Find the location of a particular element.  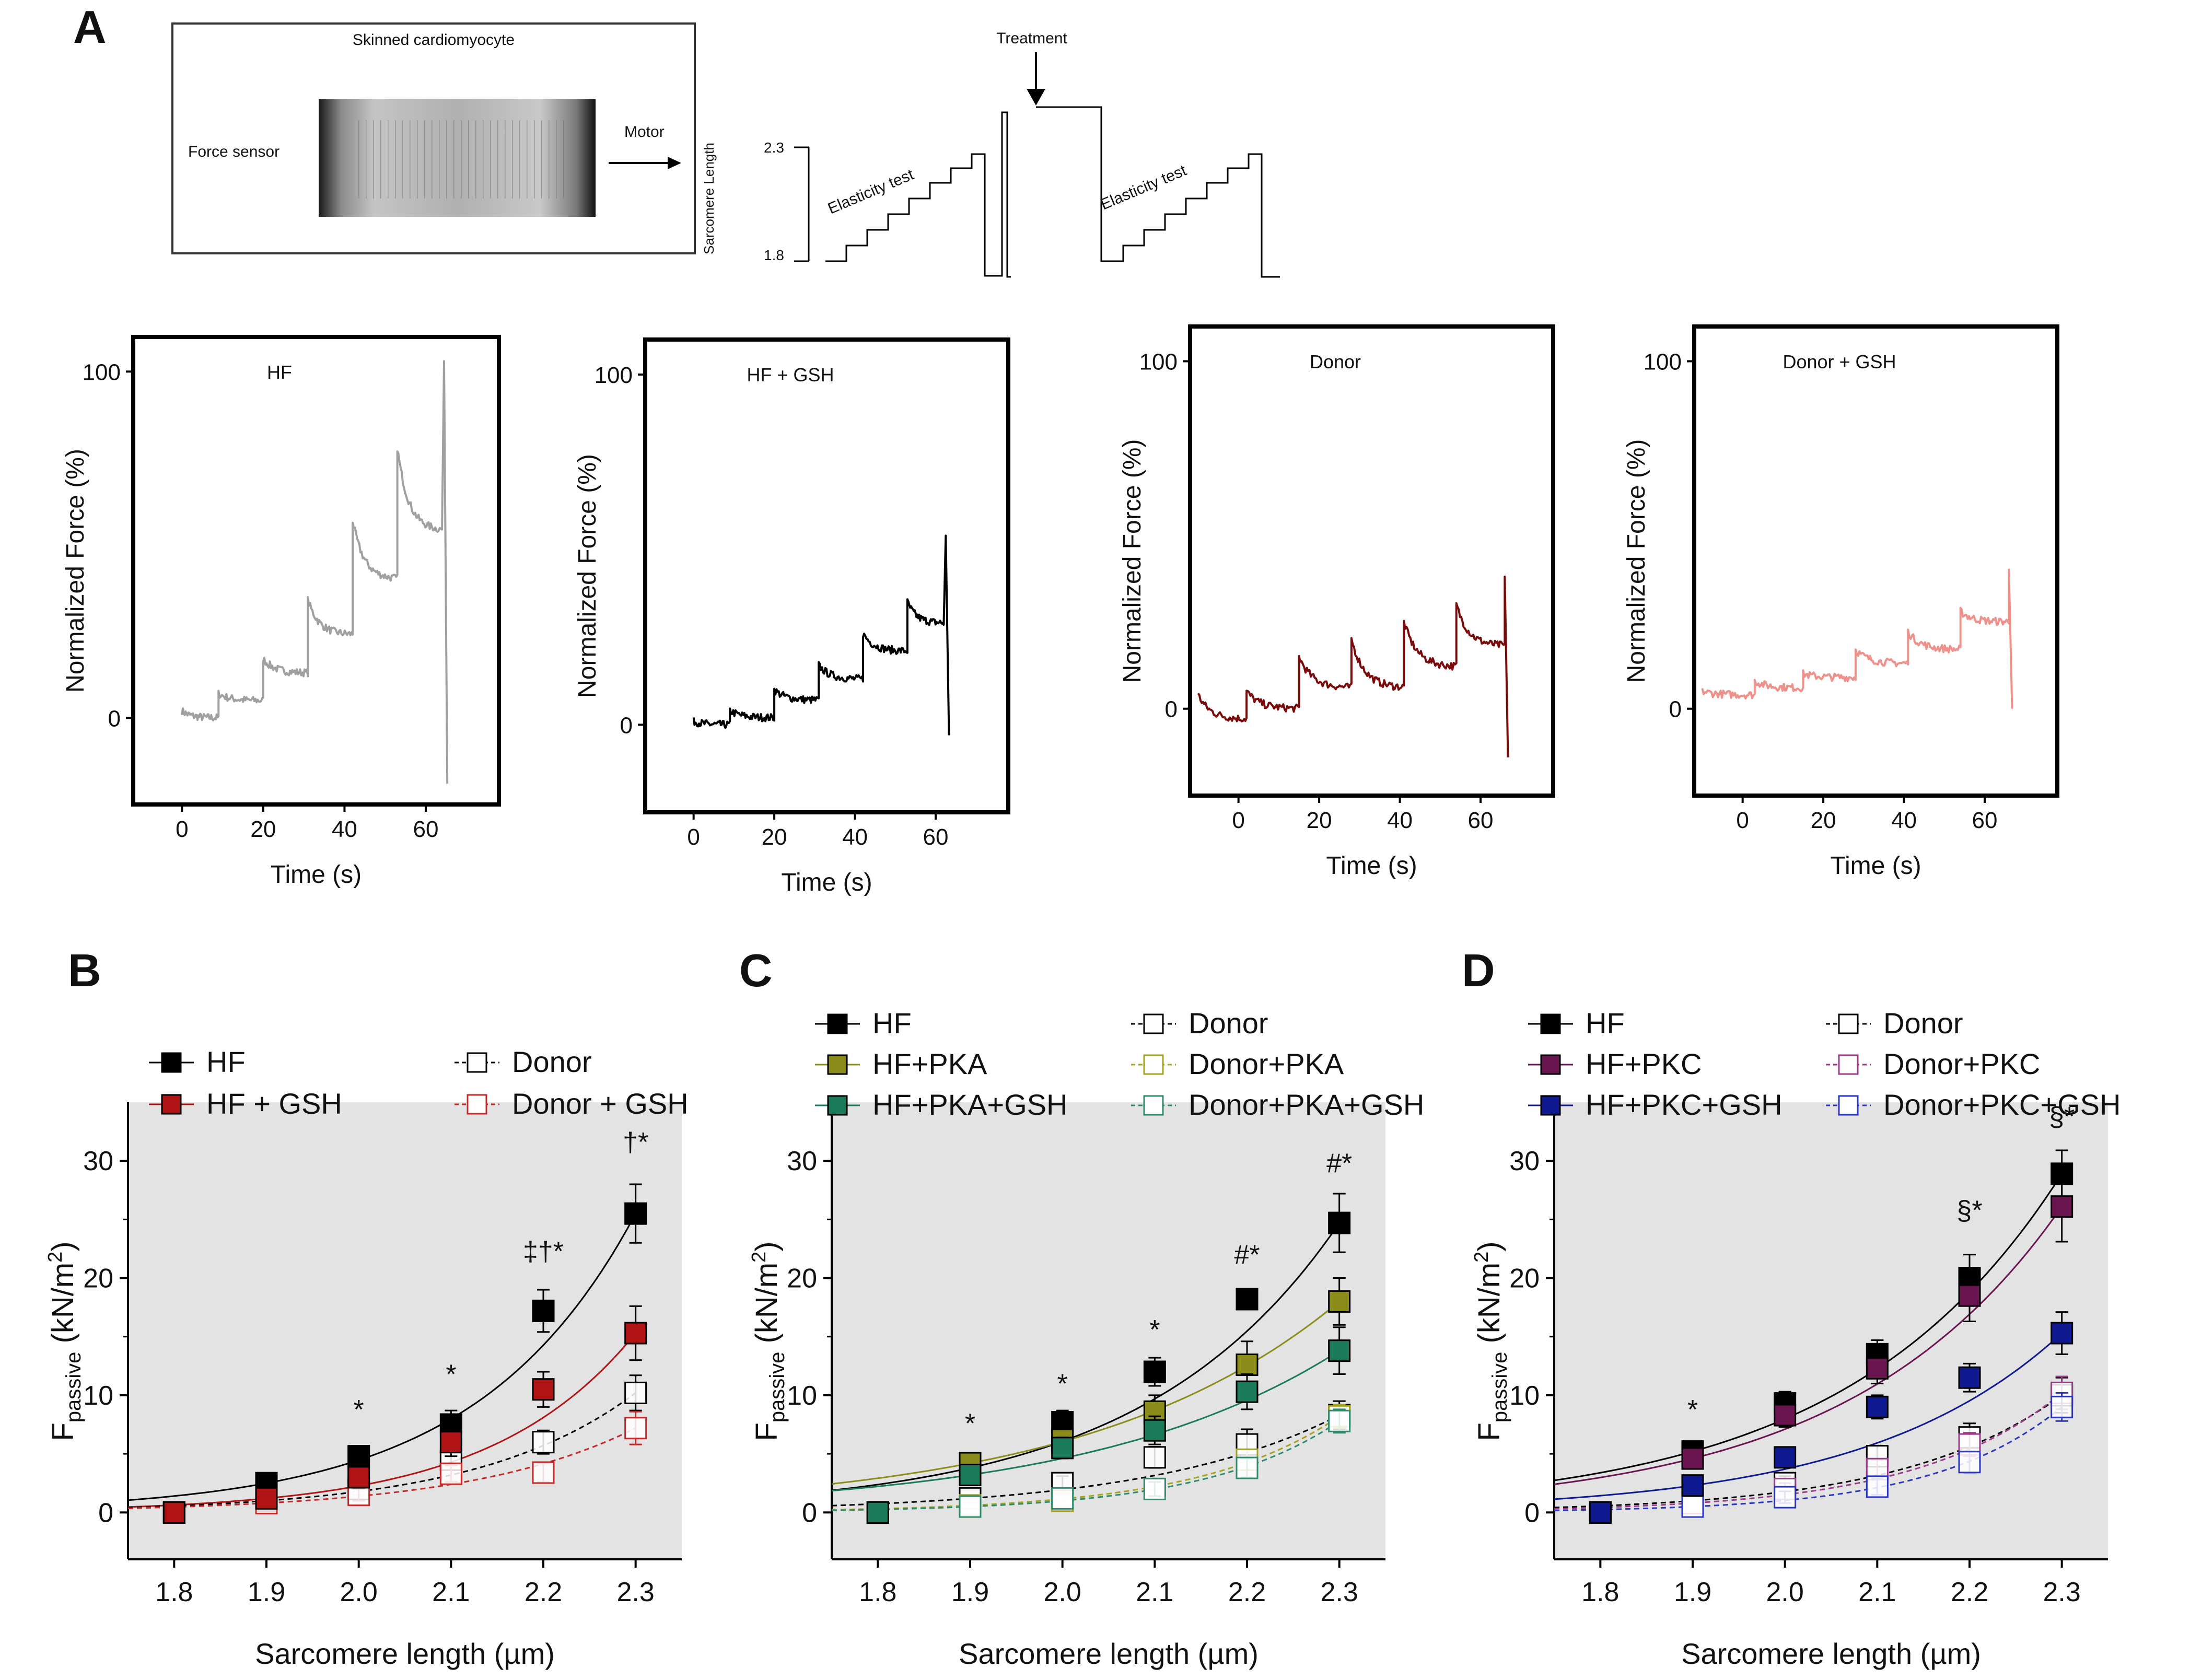

y-axis-label-unit: (kN/m is located at coordinates (1489, 1307).